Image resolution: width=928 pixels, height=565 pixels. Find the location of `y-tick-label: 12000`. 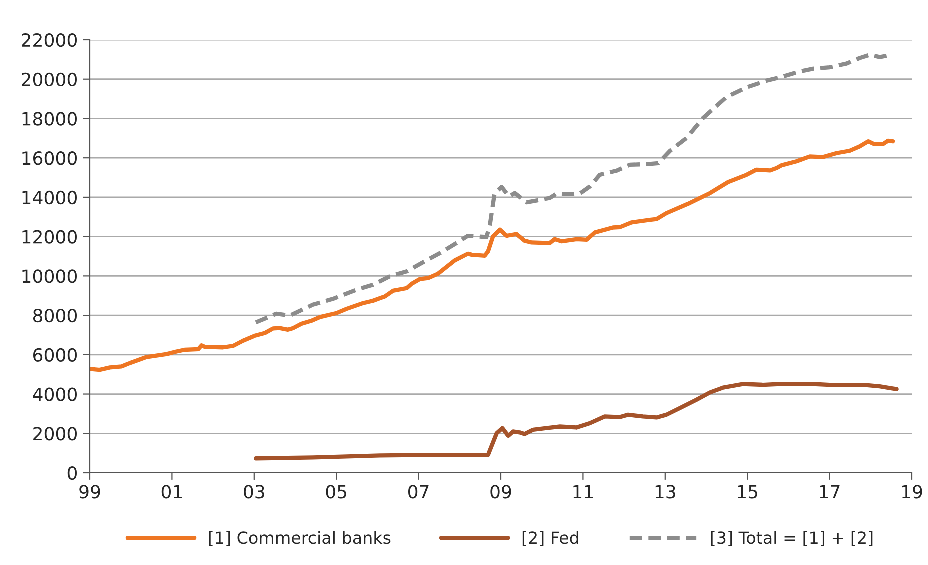

y-tick-label: 12000 is located at coordinates (49, 237).